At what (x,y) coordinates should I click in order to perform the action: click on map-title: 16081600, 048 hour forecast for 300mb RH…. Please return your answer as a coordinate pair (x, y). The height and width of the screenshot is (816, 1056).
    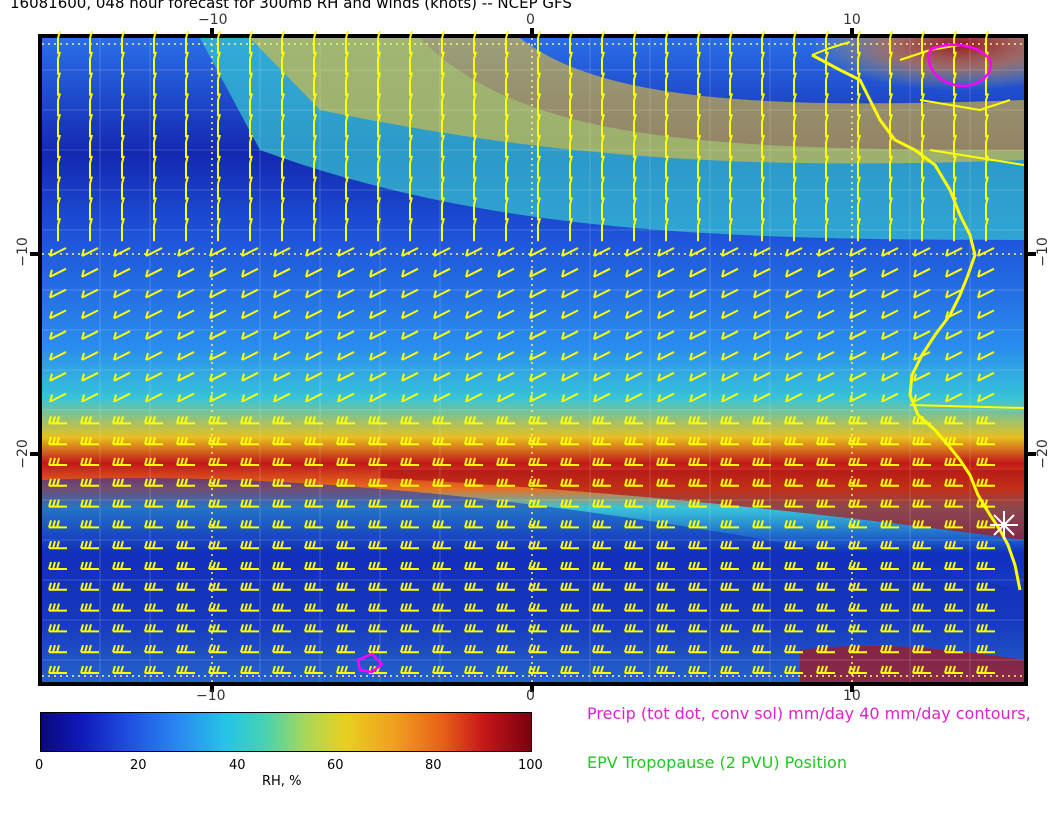
    Looking at the image, I should click on (291, 6).